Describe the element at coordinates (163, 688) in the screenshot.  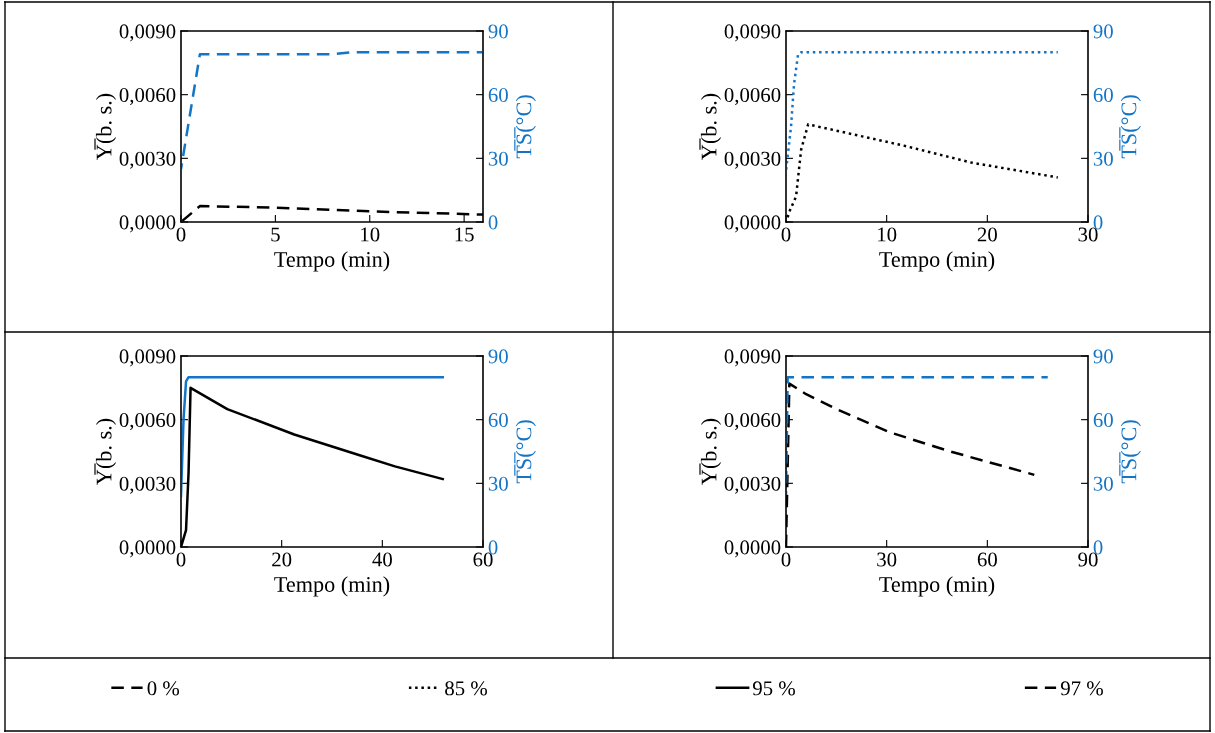
I see `legend-label: 0 %` at that location.